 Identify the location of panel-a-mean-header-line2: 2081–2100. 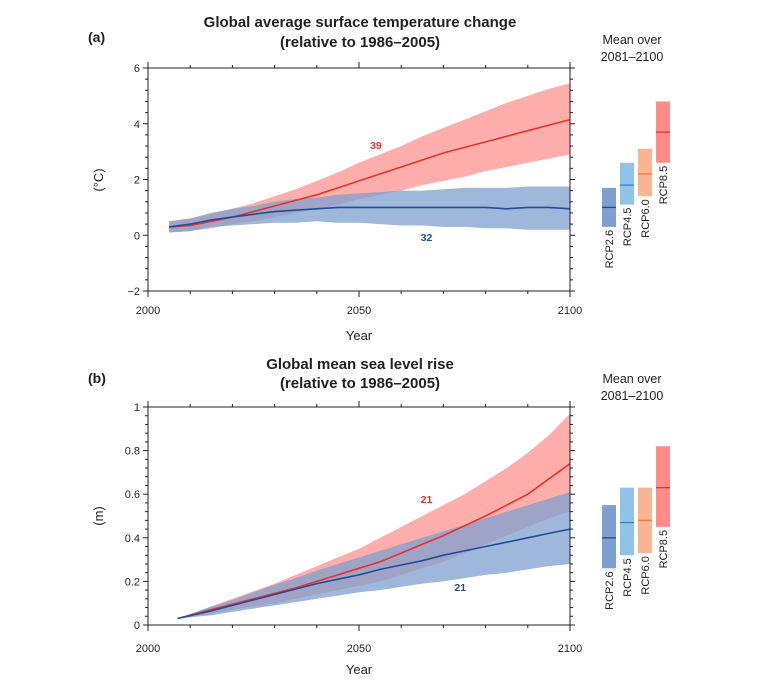
(632, 57).